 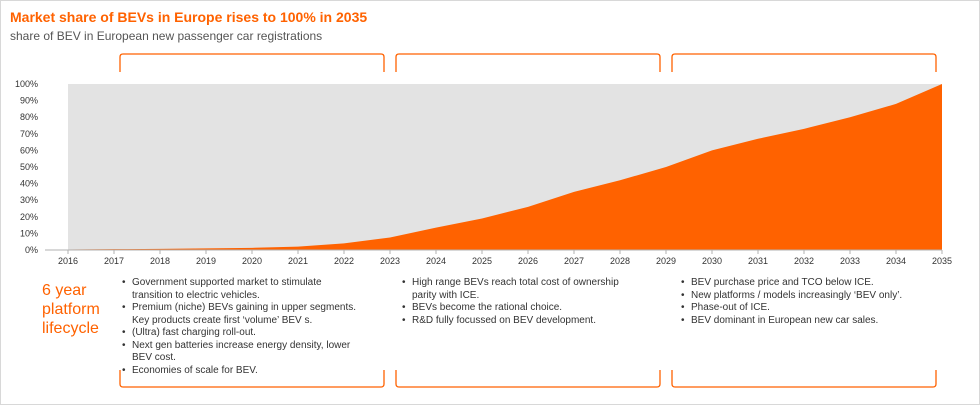 I want to click on x-tick-label: 2017, so click(x=114, y=261).